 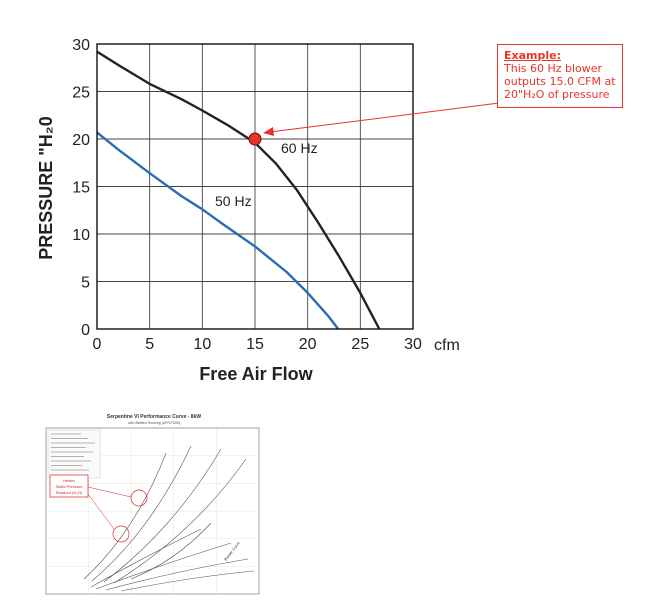 I want to click on x-tick-label: 0, so click(x=97, y=344).